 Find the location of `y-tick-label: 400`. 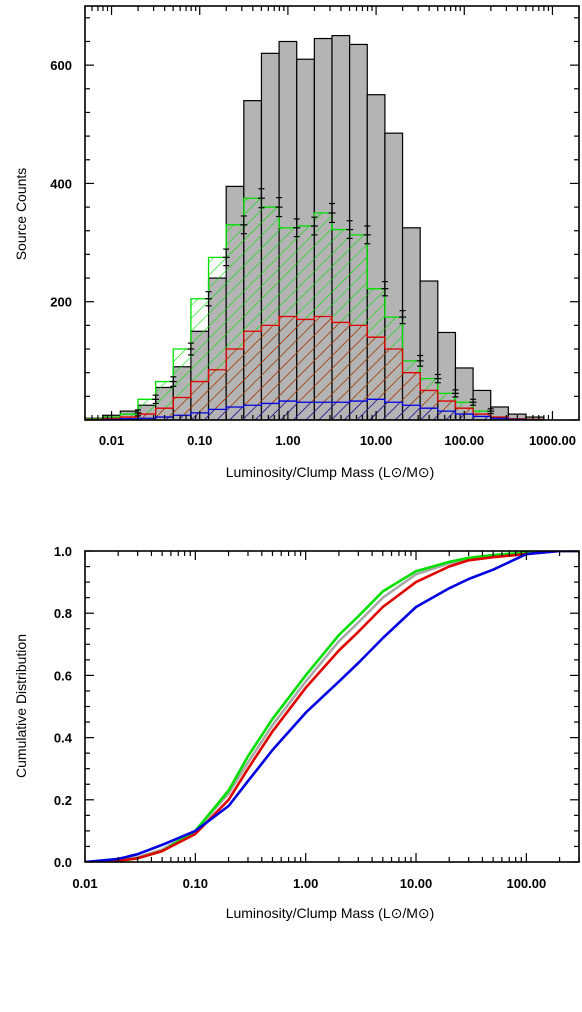

y-tick-label: 400 is located at coordinates (61, 183).